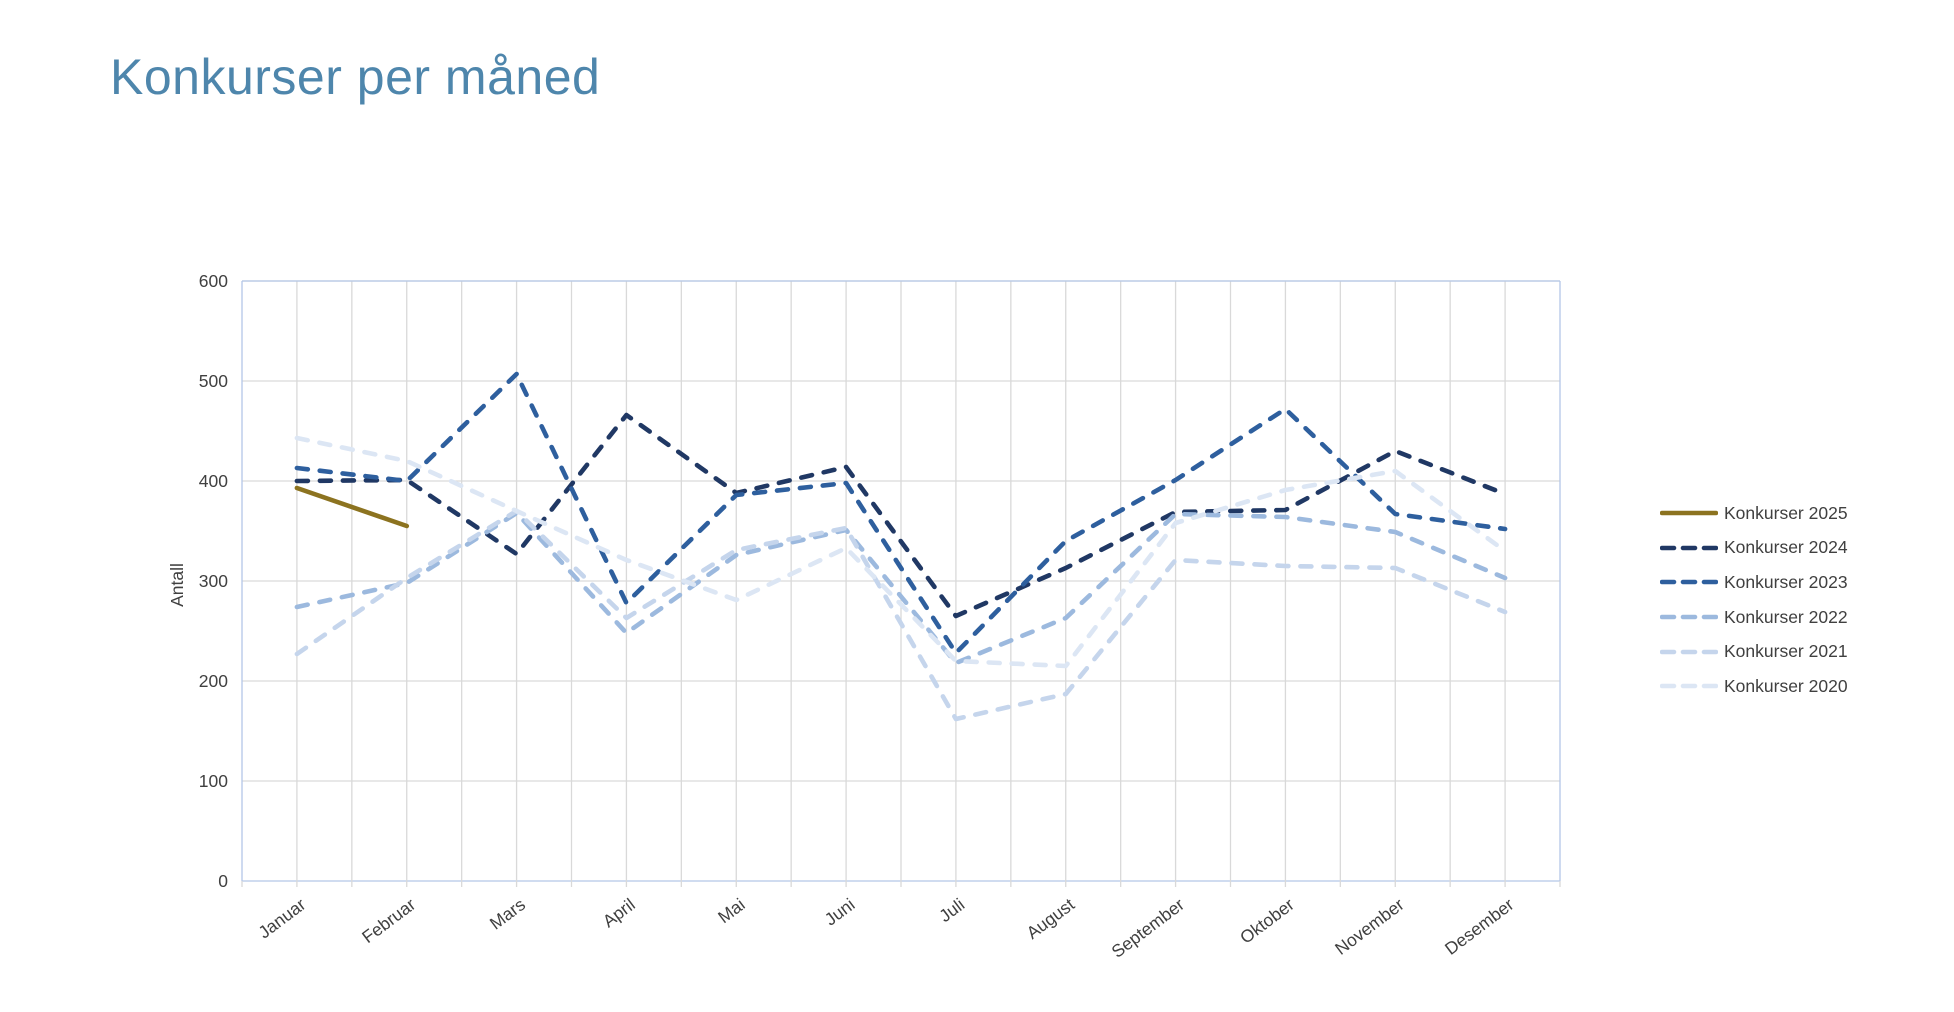  What do you see at coordinates (951, 910) in the screenshot?
I see `x-tick-label-juli: Juli` at bounding box center [951, 910].